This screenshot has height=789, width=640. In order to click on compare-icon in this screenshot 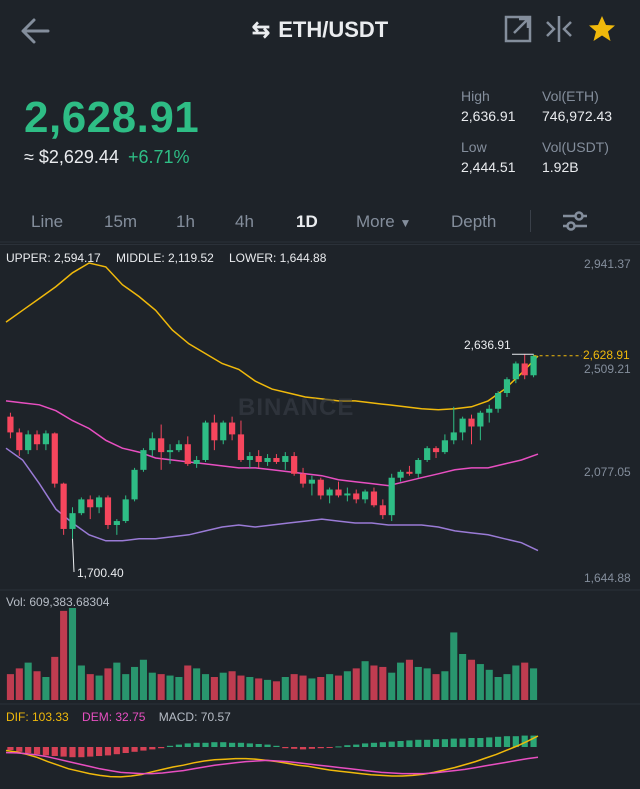, I will do `click(559, 29)`.